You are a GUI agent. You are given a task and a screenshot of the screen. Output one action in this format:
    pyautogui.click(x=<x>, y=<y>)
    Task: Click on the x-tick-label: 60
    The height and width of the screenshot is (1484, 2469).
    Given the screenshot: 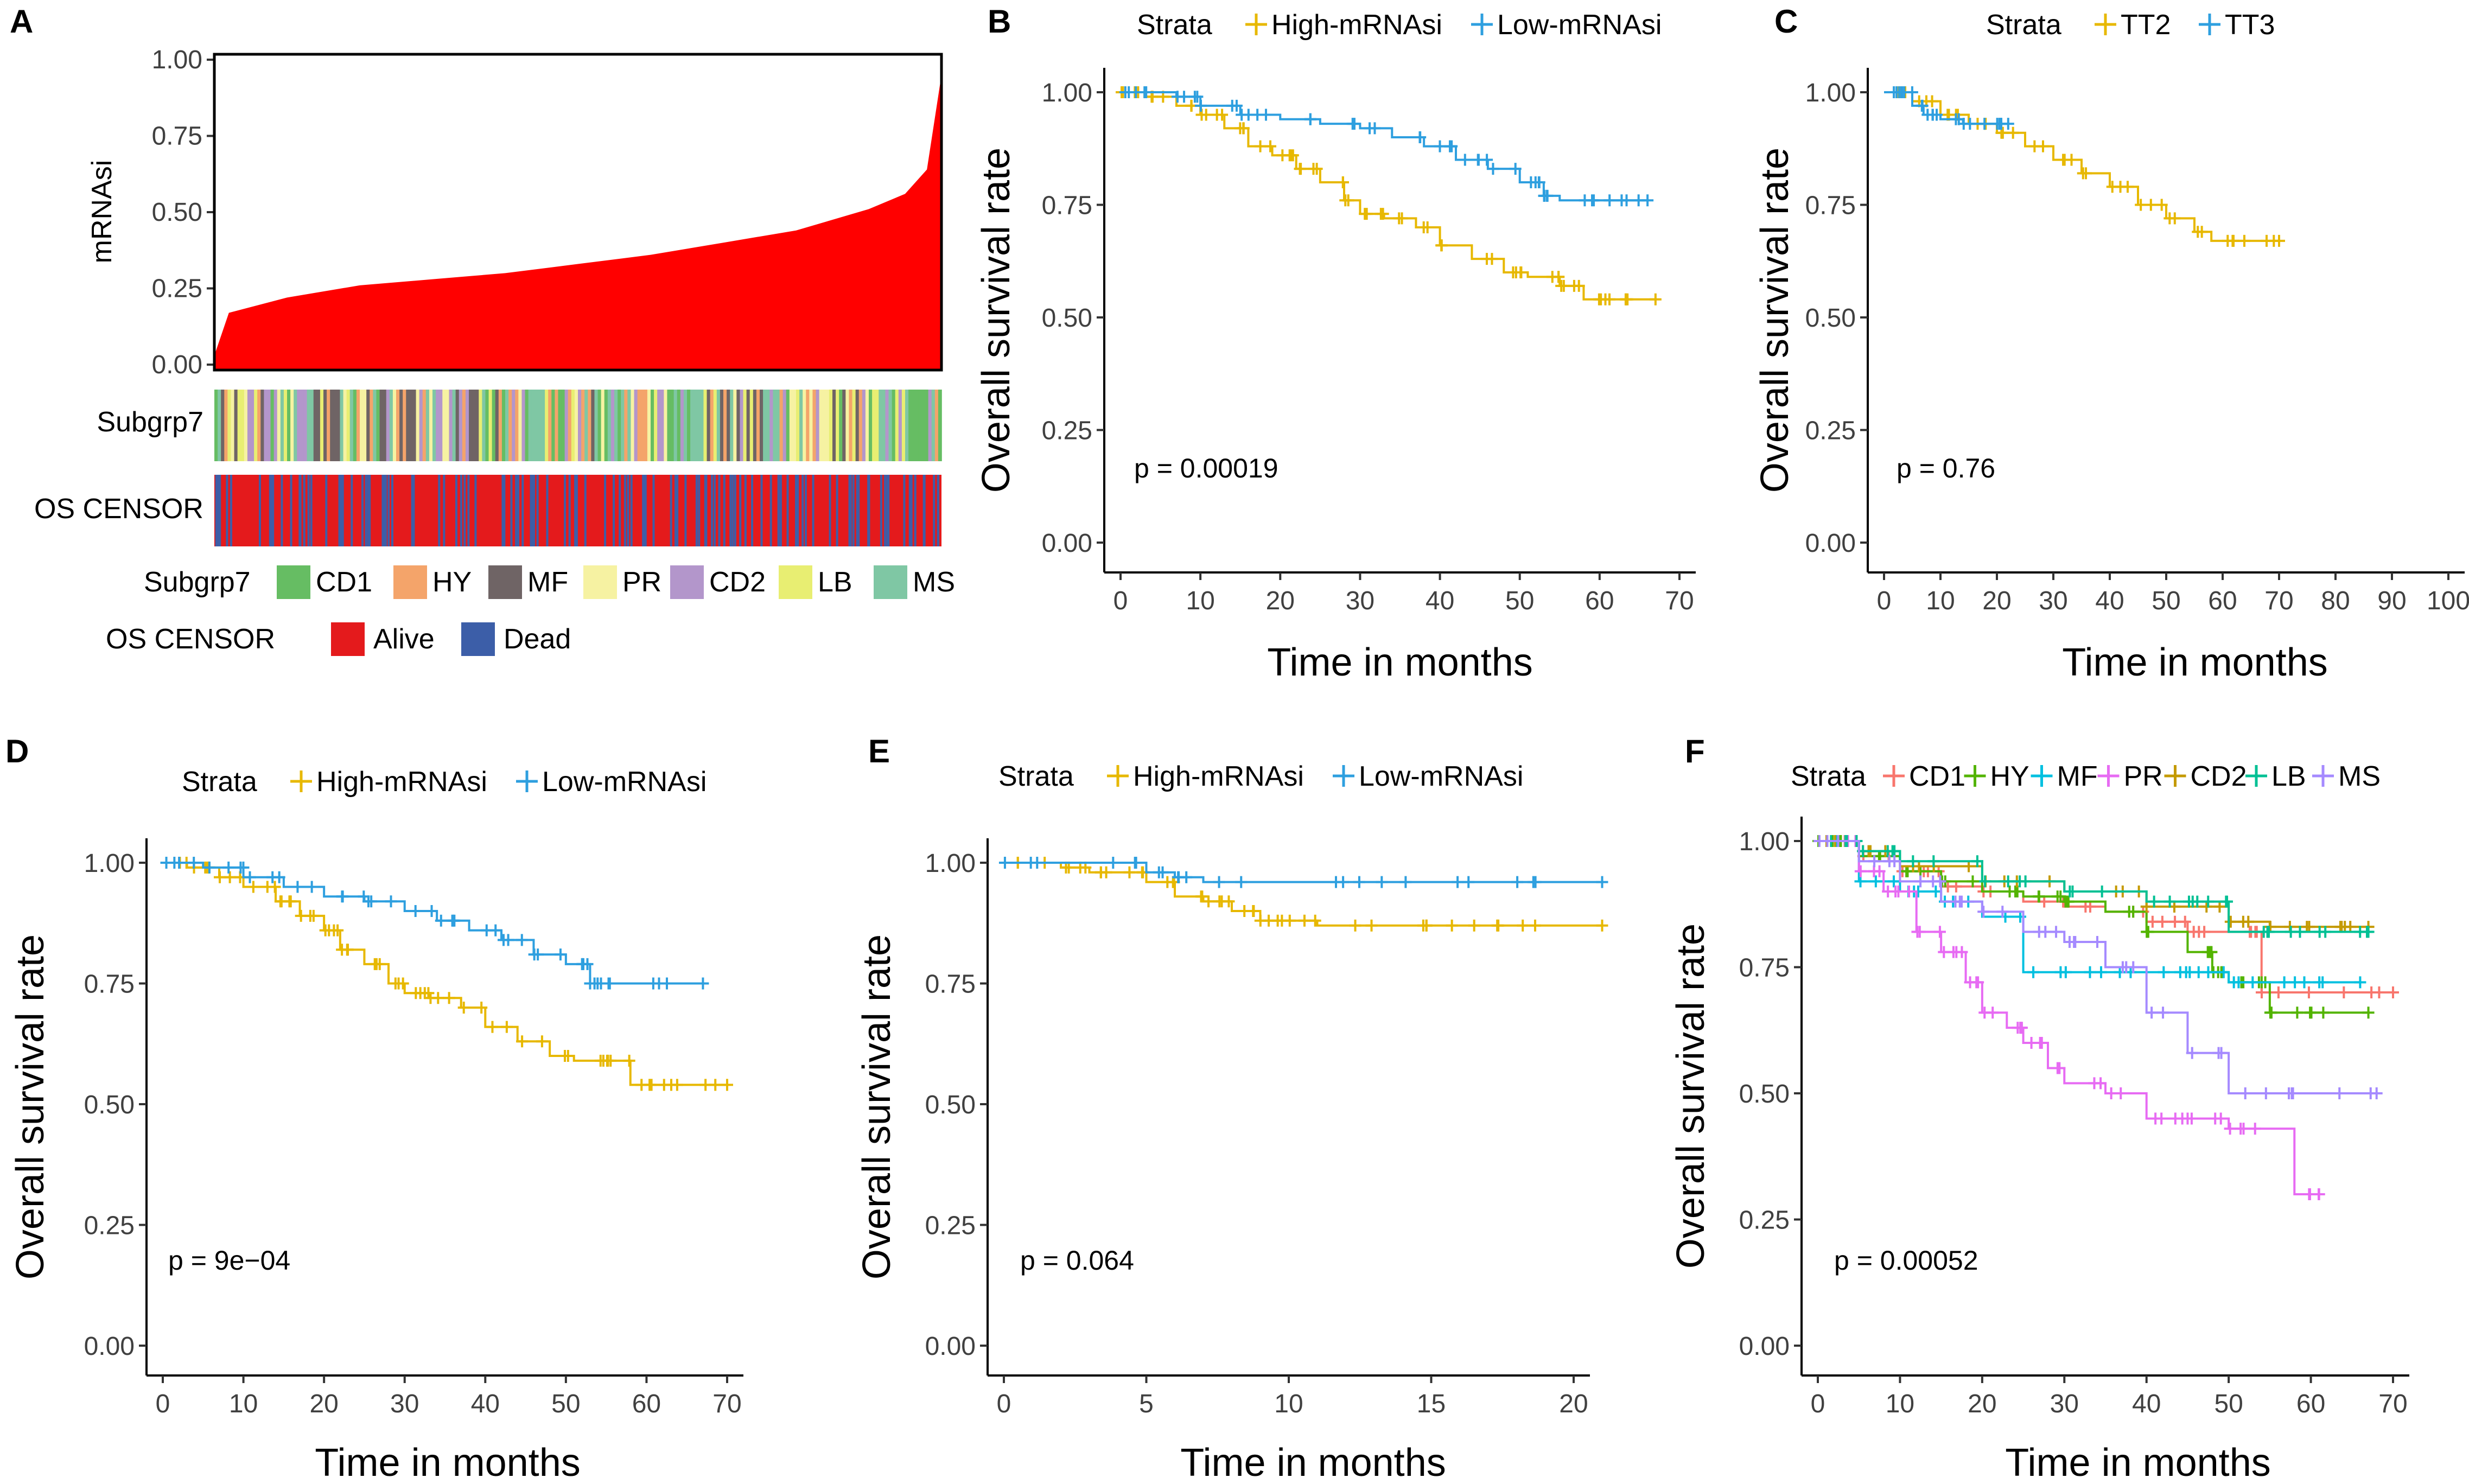 What is the action you would take?
    pyautogui.click(x=1599, y=601)
    